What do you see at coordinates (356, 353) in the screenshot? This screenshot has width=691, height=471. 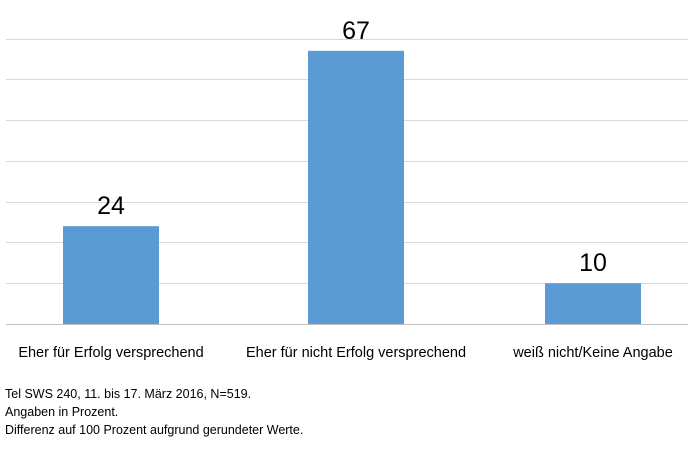 I see `category-label: Eher für nicht Erfolg versprechend` at bounding box center [356, 353].